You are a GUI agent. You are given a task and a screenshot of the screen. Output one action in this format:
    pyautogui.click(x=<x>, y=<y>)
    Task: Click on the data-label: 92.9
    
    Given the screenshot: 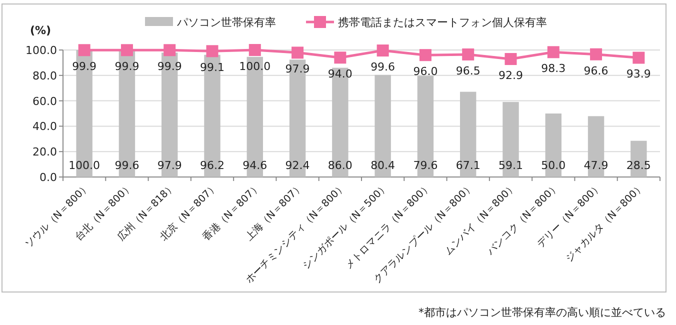 What is the action you would take?
    pyautogui.click(x=510, y=75)
    